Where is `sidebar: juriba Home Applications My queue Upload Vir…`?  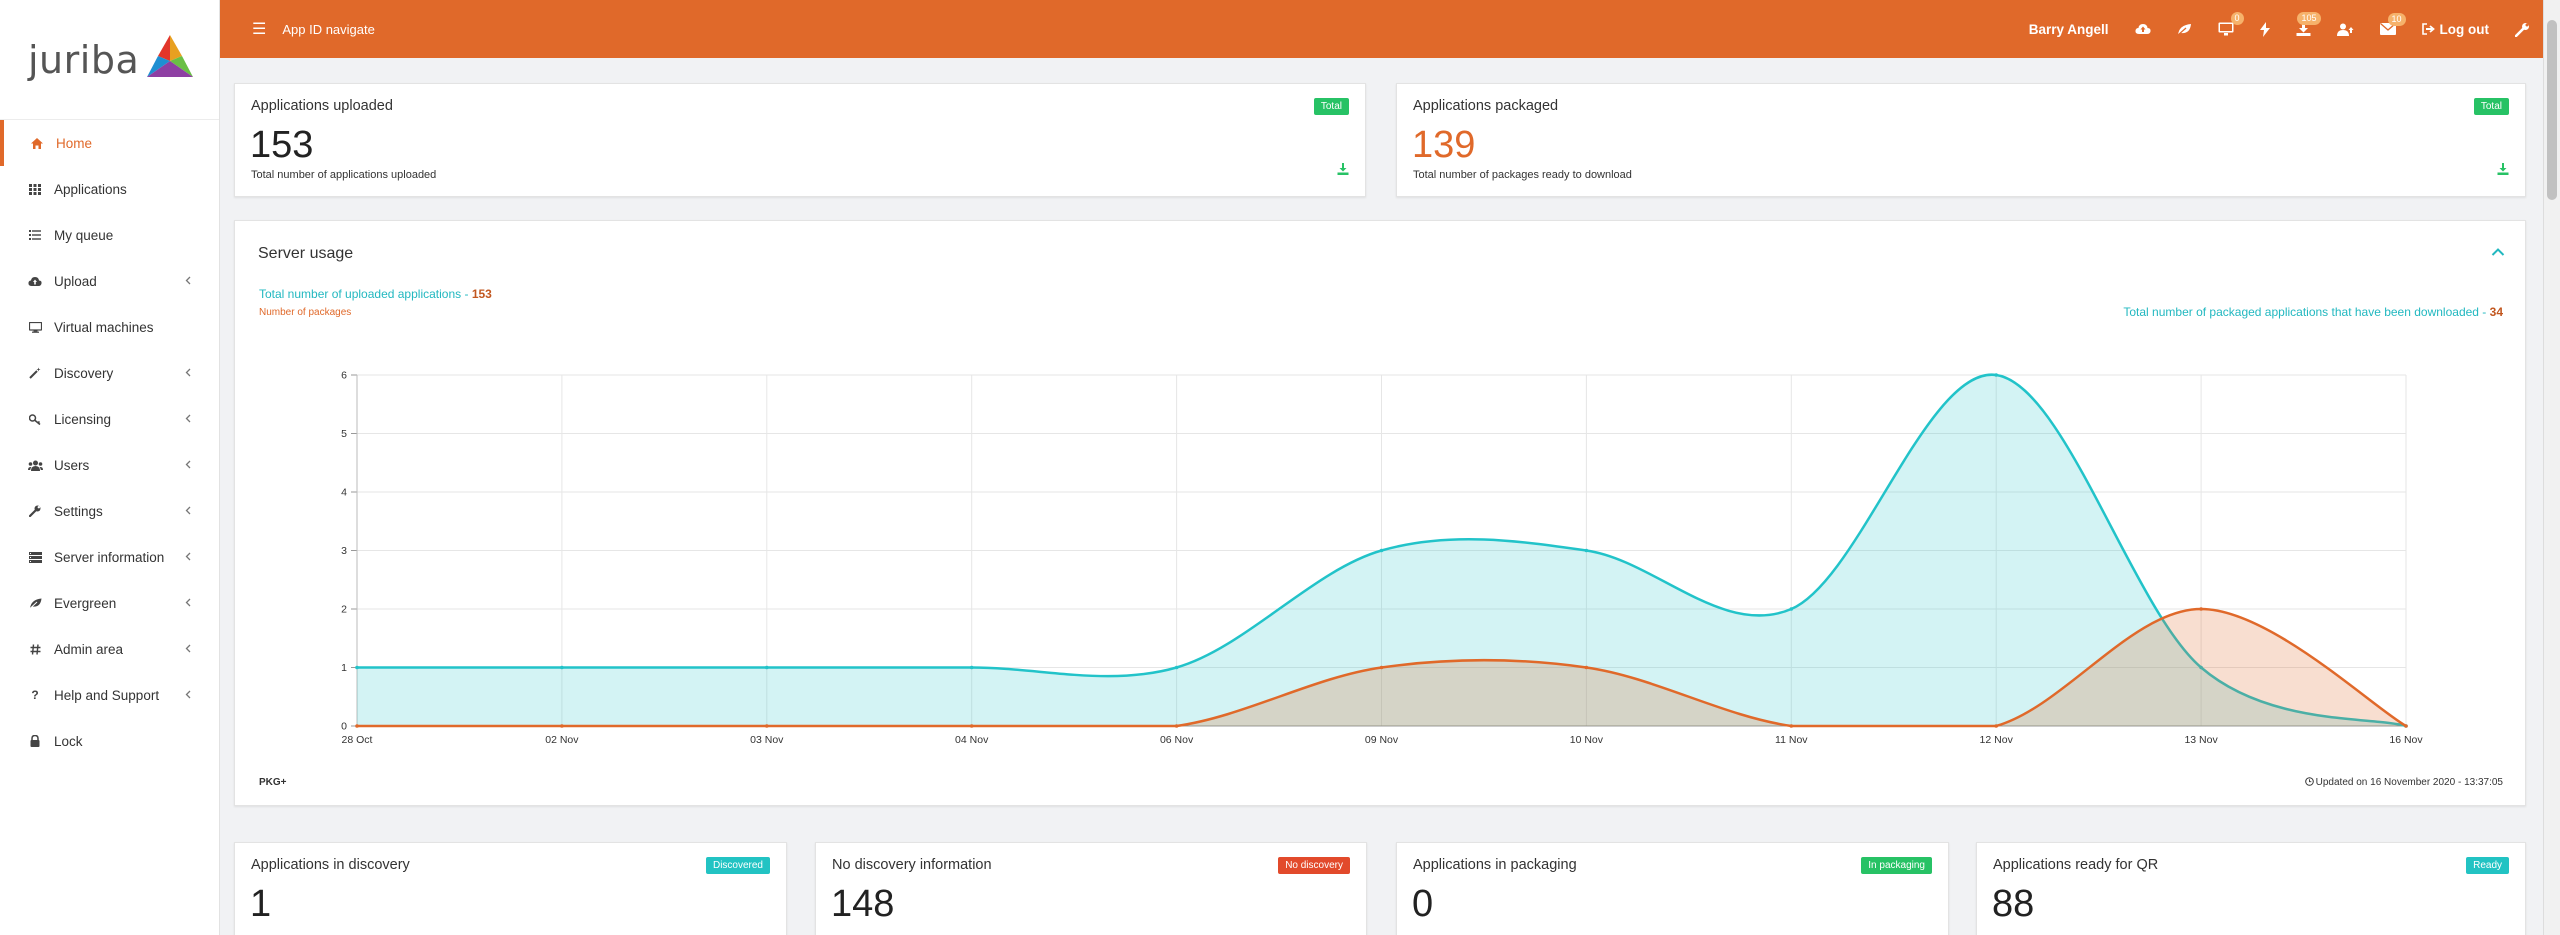
sidebar: juriba Home Applications My queue Upload Vir… is located at coordinates (110, 467).